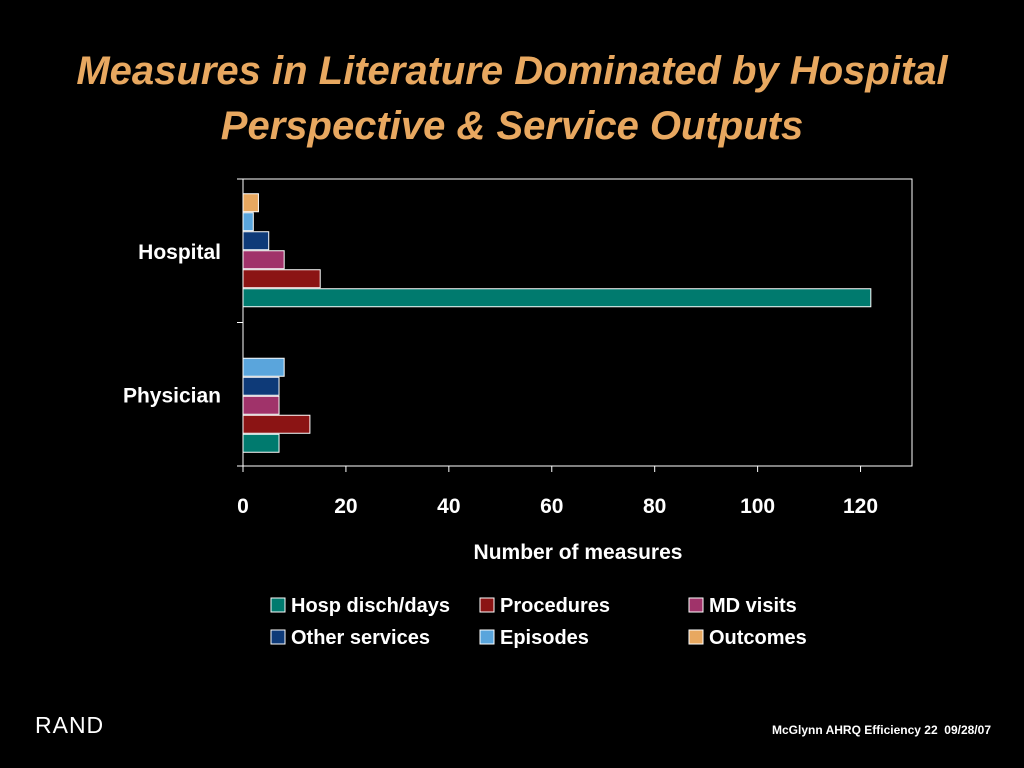 The image size is (1024, 768). Describe the element at coordinates (370, 606) in the screenshot. I see `legend-label: Hosp disch/days` at that location.